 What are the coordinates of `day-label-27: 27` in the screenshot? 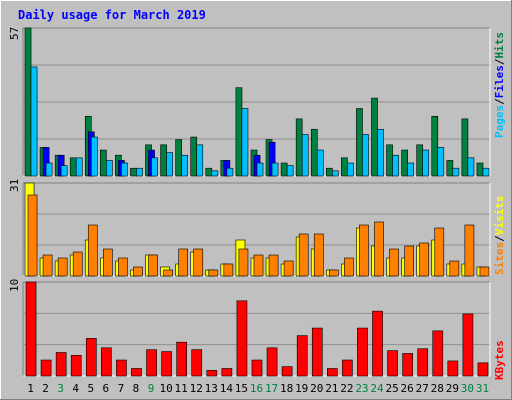 It's located at (422, 388).